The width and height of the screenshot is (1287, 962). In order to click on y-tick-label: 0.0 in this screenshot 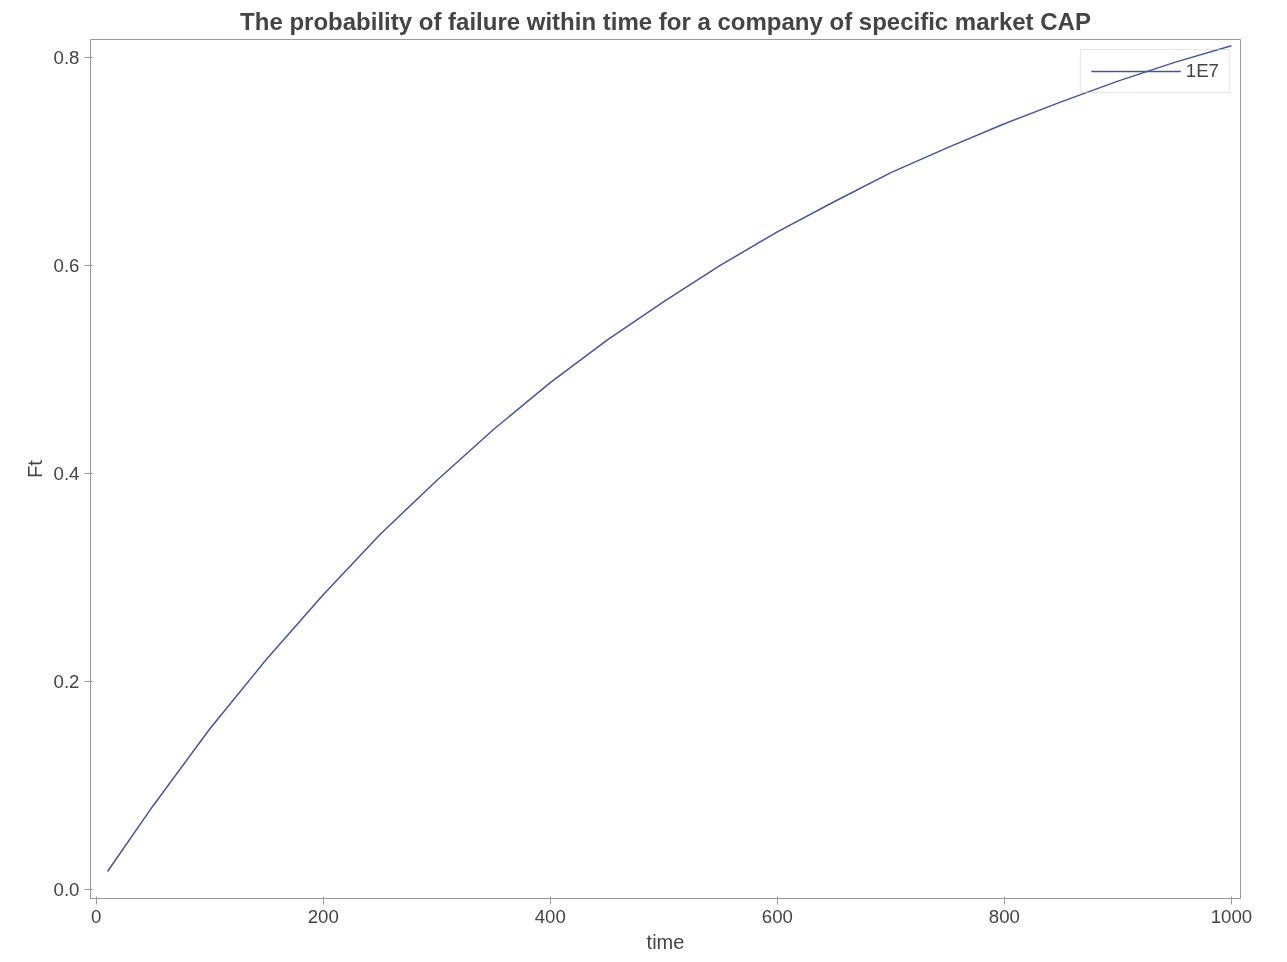, I will do `click(66, 889)`.